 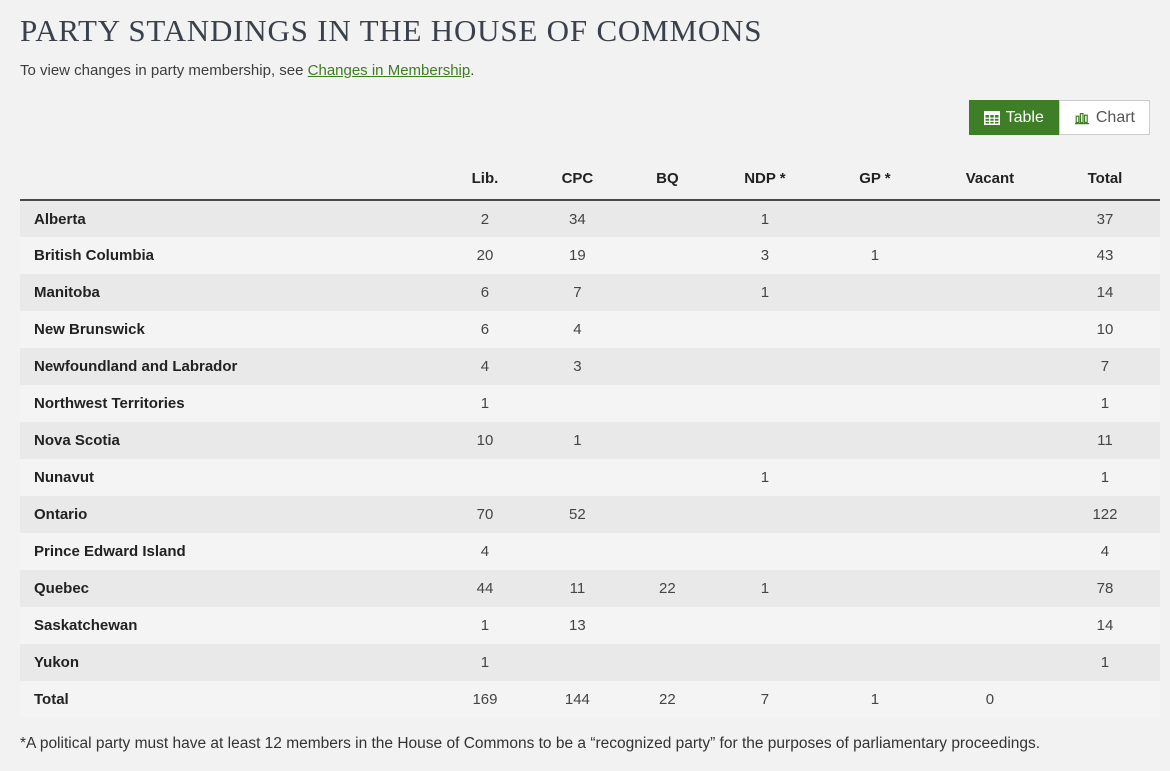 I want to click on cell-value: 20, so click(x=485, y=255).